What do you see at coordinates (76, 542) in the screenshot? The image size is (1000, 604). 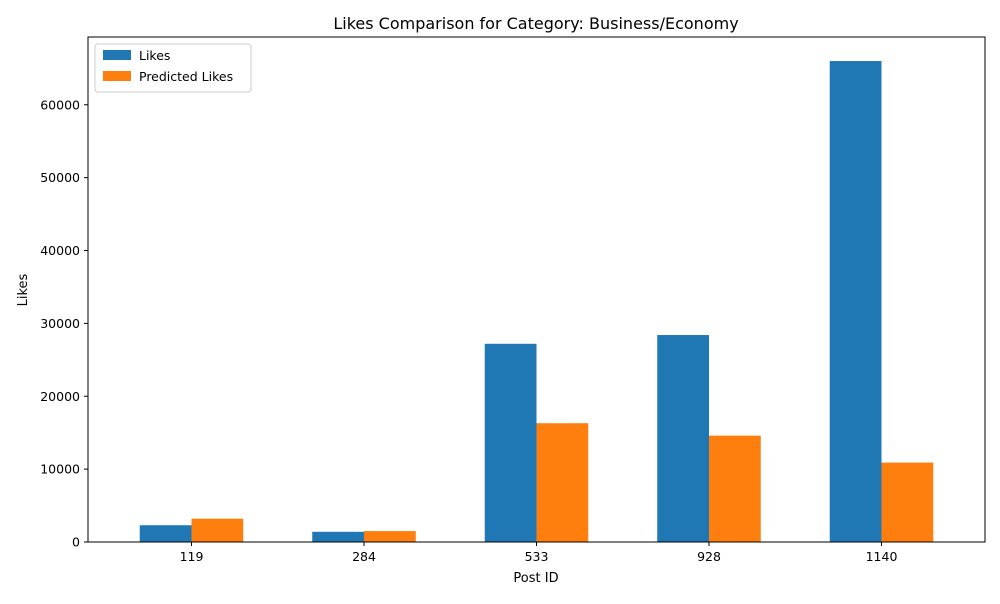 I see `y-tick-label: 0` at bounding box center [76, 542].